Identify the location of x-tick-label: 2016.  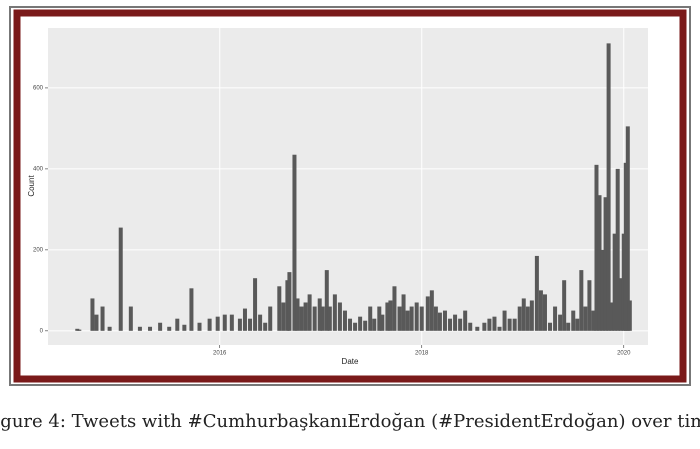
(220, 354).